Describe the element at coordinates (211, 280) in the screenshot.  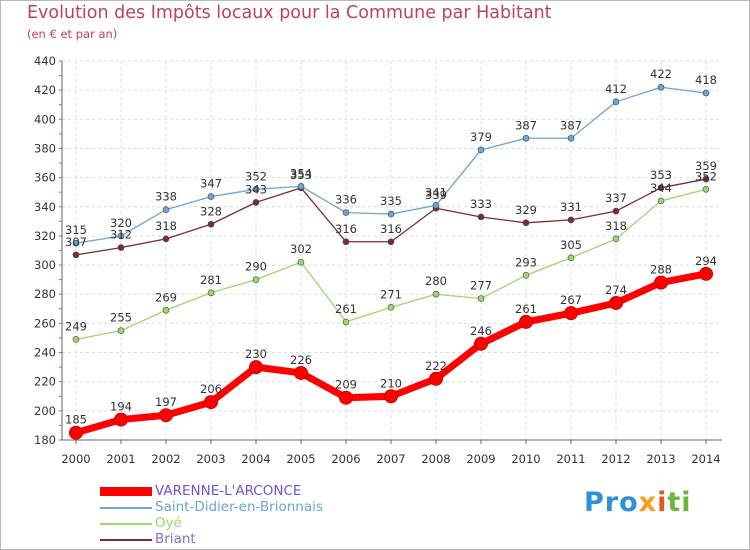
I see `data-label-2: 281` at that location.